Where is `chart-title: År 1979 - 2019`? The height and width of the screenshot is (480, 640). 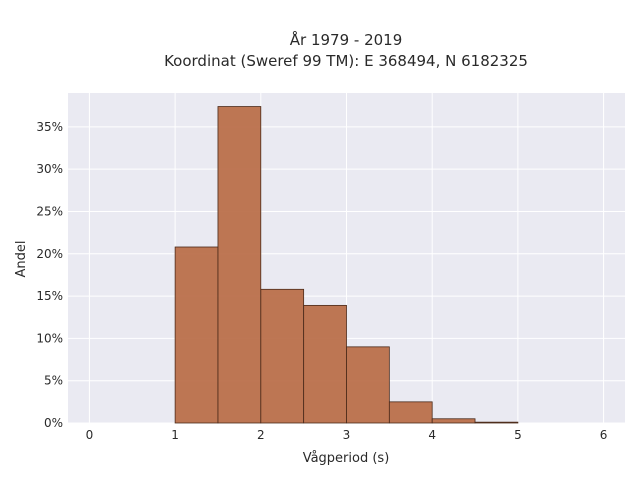
chart-title: År 1979 - 2019 is located at coordinates (346, 39).